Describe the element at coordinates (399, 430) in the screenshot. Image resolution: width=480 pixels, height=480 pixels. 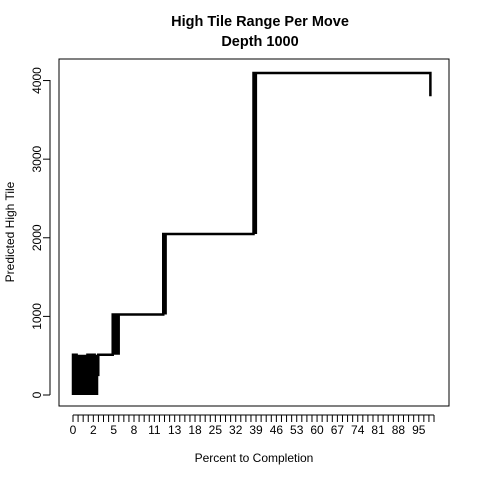
I see `x-tick-label: 88` at that location.